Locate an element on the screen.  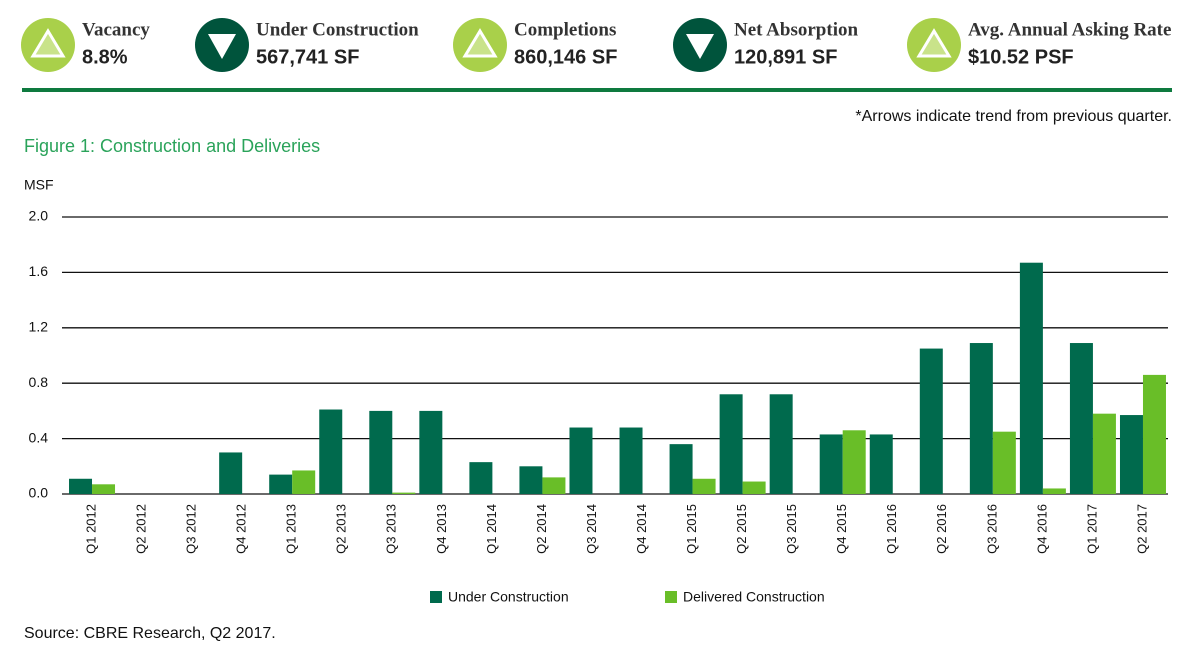
legend-label: Under Construction is located at coordinates (508, 597).